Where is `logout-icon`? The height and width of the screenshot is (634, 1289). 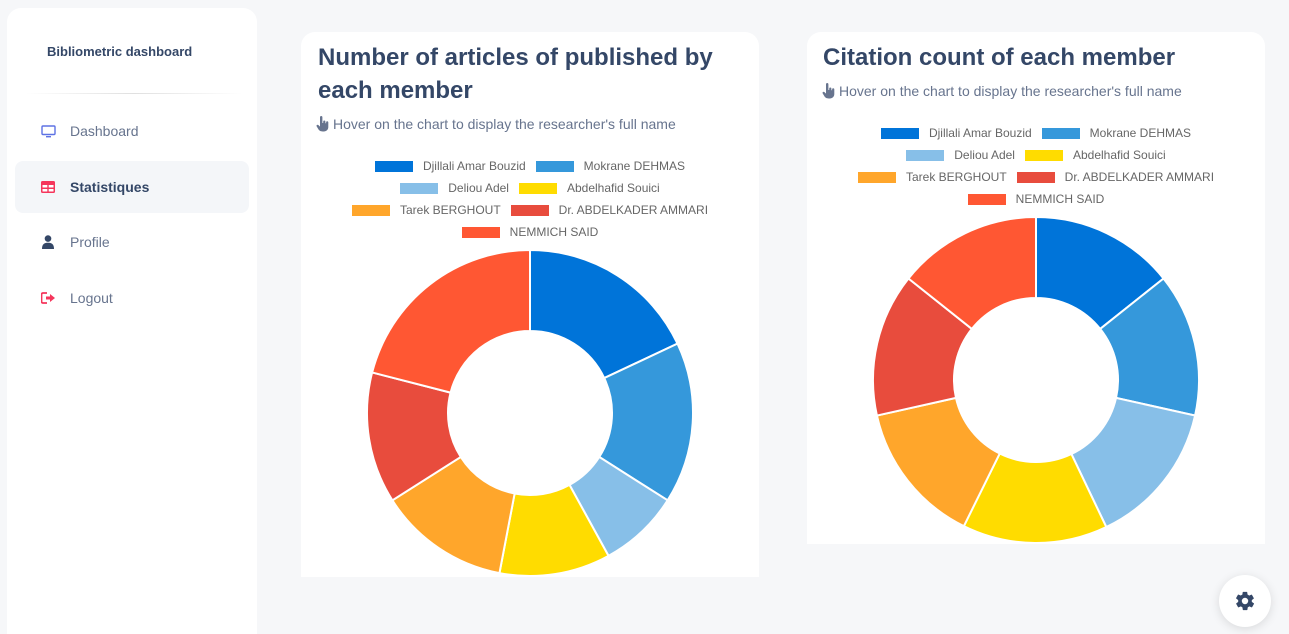 logout-icon is located at coordinates (48, 298).